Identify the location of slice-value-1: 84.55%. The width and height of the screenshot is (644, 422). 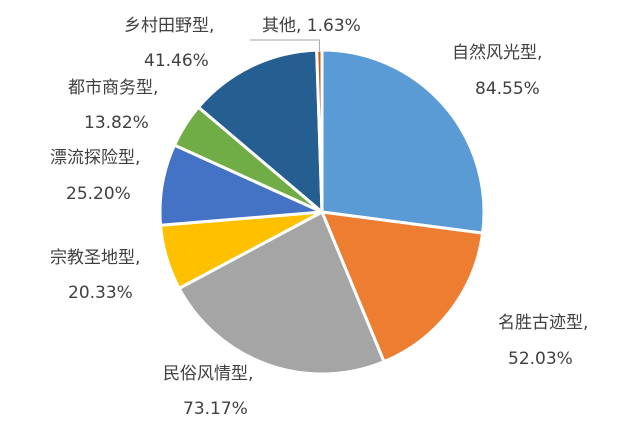
(507, 89).